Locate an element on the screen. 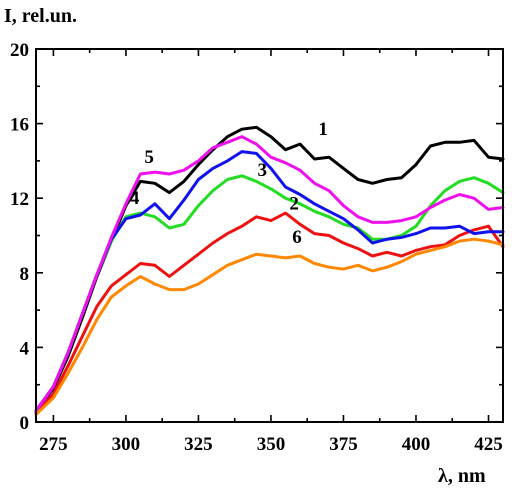  labels-layer: 1 2 3 45 6 is located at coordinates (229, 183).